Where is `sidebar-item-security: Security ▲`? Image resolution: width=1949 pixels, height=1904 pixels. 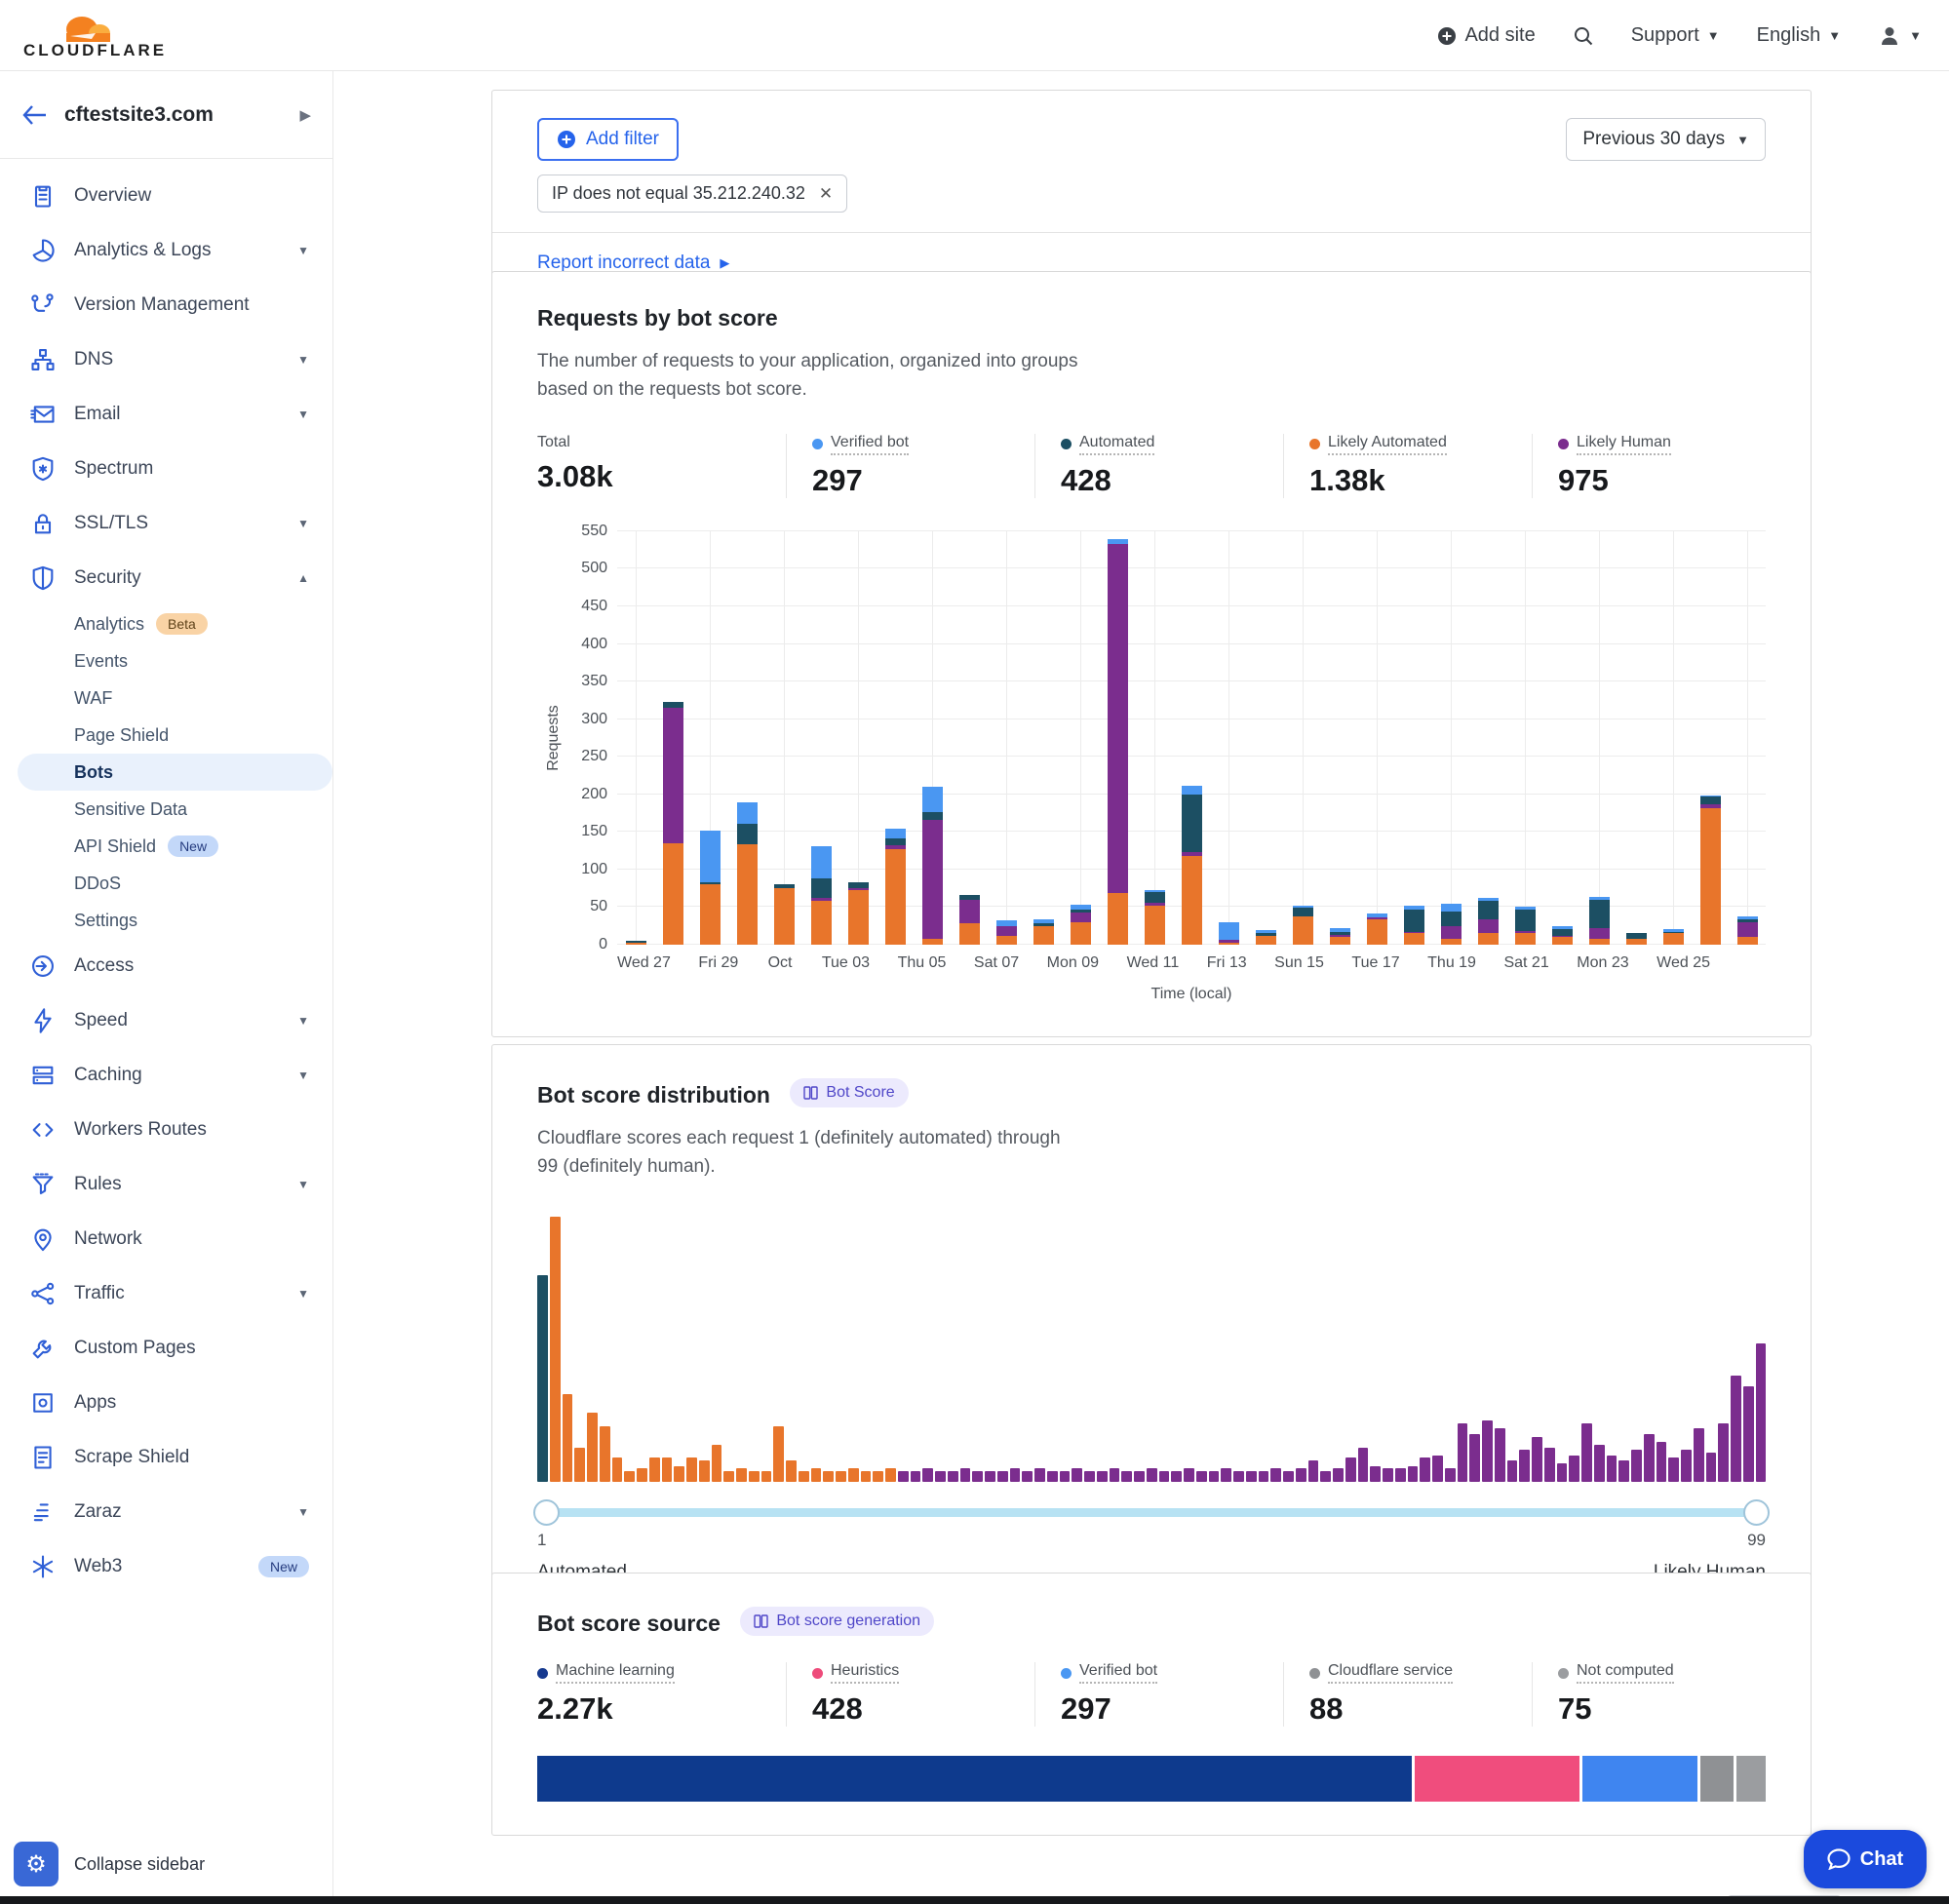
sidebar-item-security: Security ▲ is located at coordinates (166, 578).